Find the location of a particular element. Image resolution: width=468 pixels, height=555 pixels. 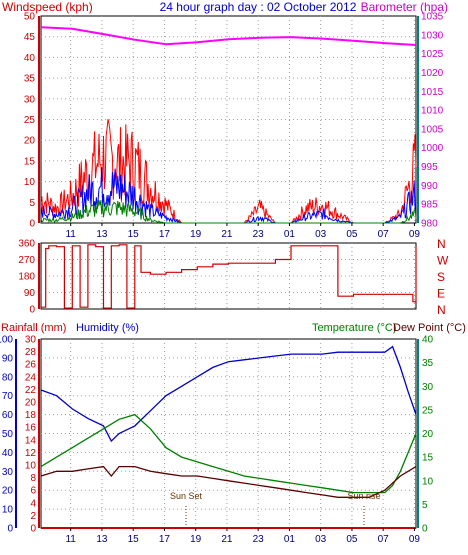

x-tick-label: 01 is located at coordinates (290, 539).